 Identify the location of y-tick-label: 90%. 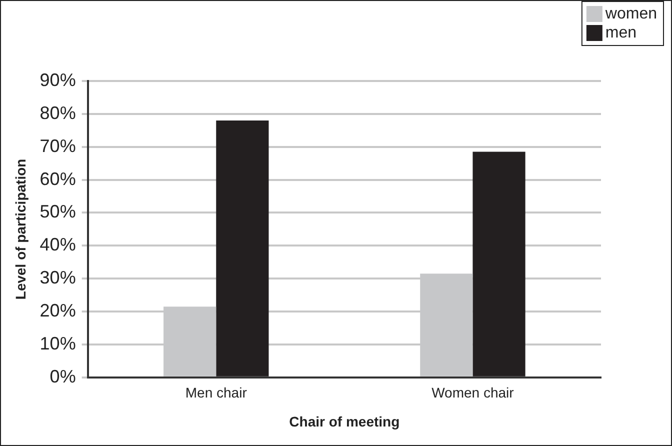
(58, 80).